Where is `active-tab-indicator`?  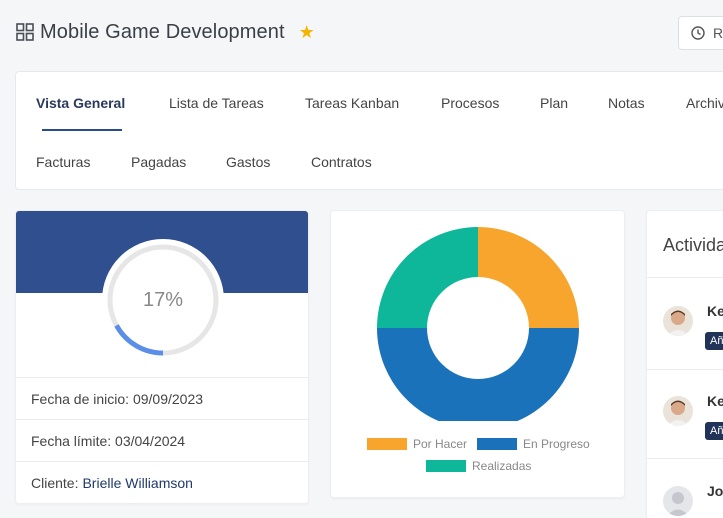
active-tab-indicator is located at coordinates (82, 130).